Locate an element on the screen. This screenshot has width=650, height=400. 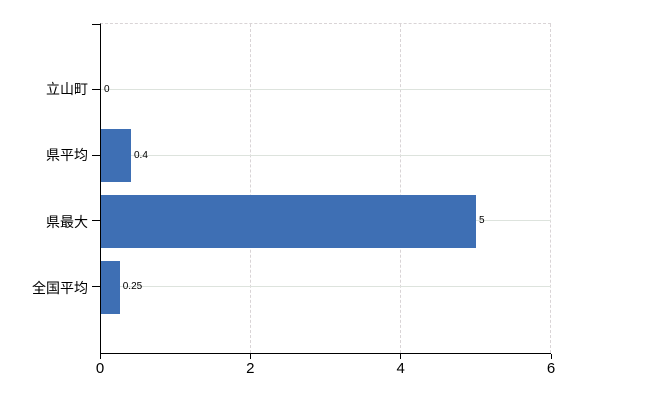
x-axis: 0 2 4 6 is located at coordinates (325, 372).